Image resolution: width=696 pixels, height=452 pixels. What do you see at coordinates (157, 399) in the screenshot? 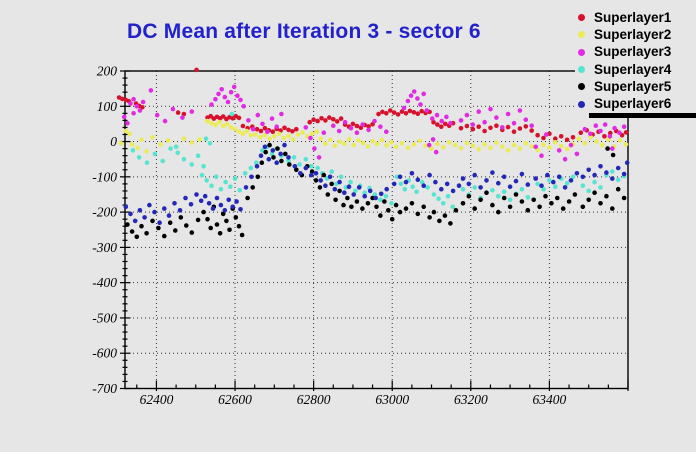
I see `svg-text: 62400` at bounding box center [157, 399].